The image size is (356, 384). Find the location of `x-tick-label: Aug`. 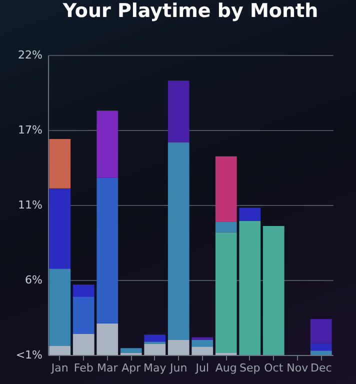

x-tick-label: Aug is located at coordinates (226, 368).